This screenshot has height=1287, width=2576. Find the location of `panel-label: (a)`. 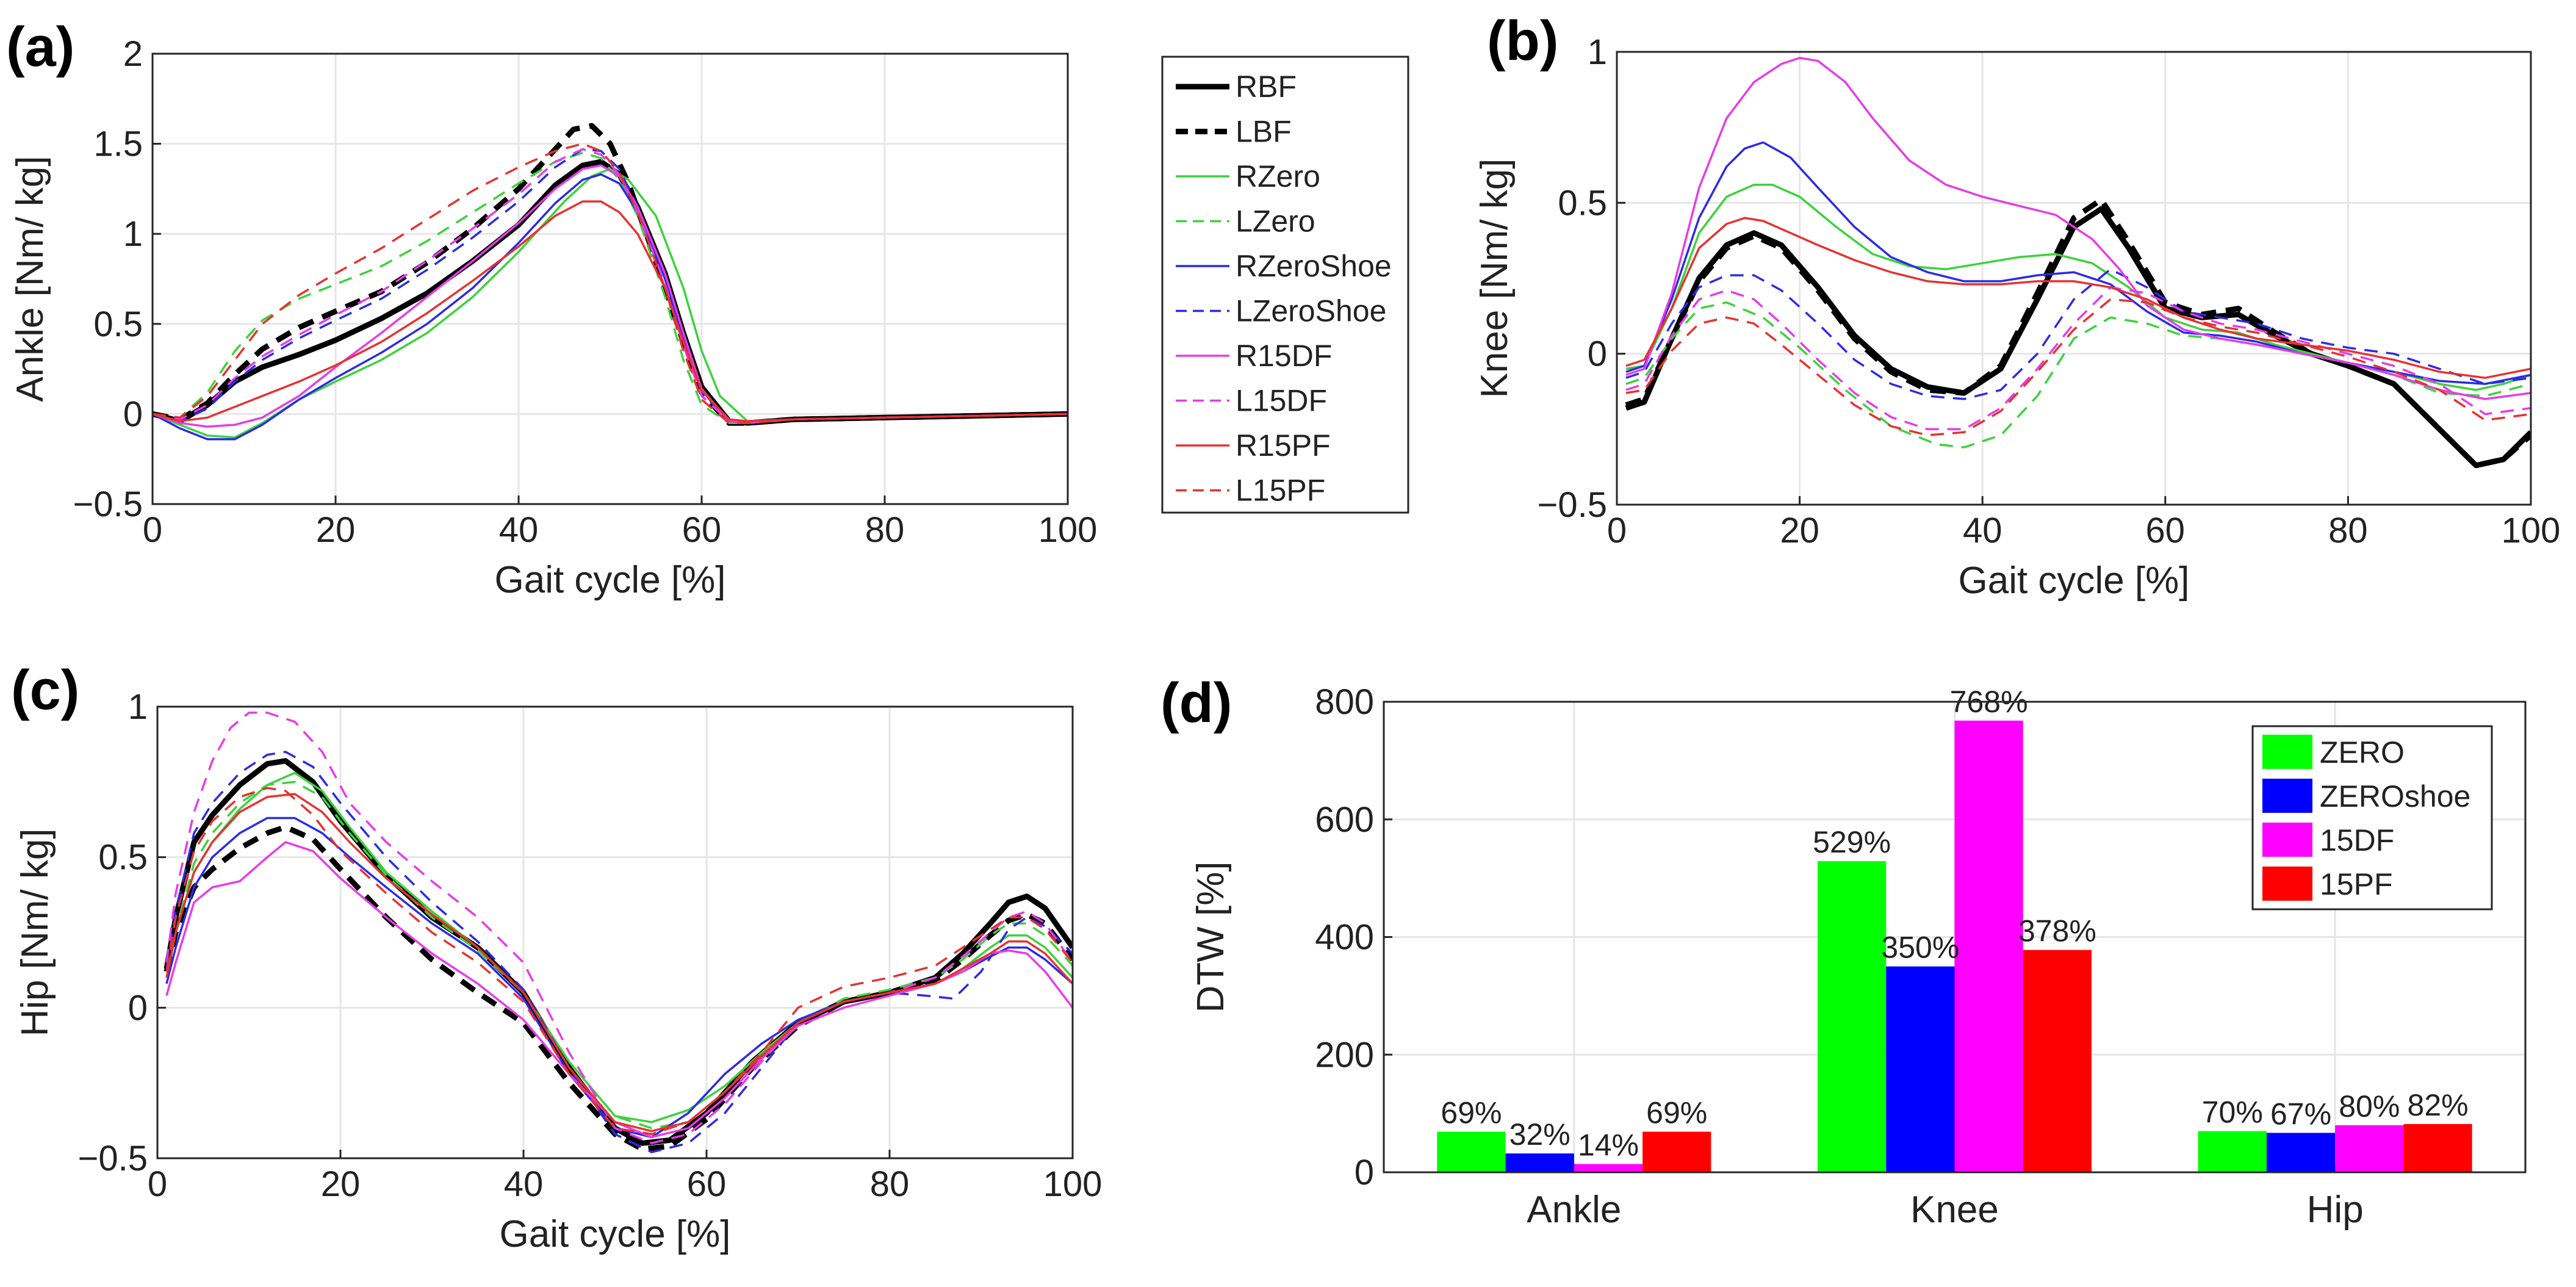

panel-label: (a) is located at coordinates (40, 47).